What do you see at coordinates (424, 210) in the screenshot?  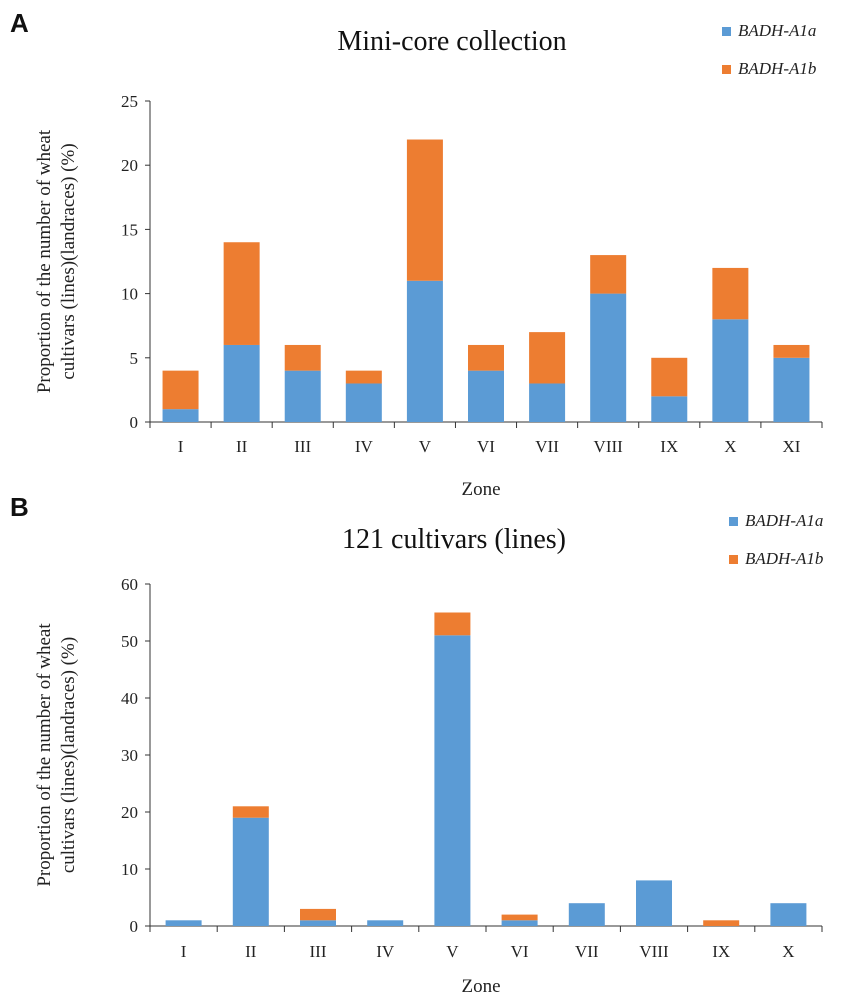 I see `chart-a-bar-badh-a1b-v` at bounding box center [424, 210].